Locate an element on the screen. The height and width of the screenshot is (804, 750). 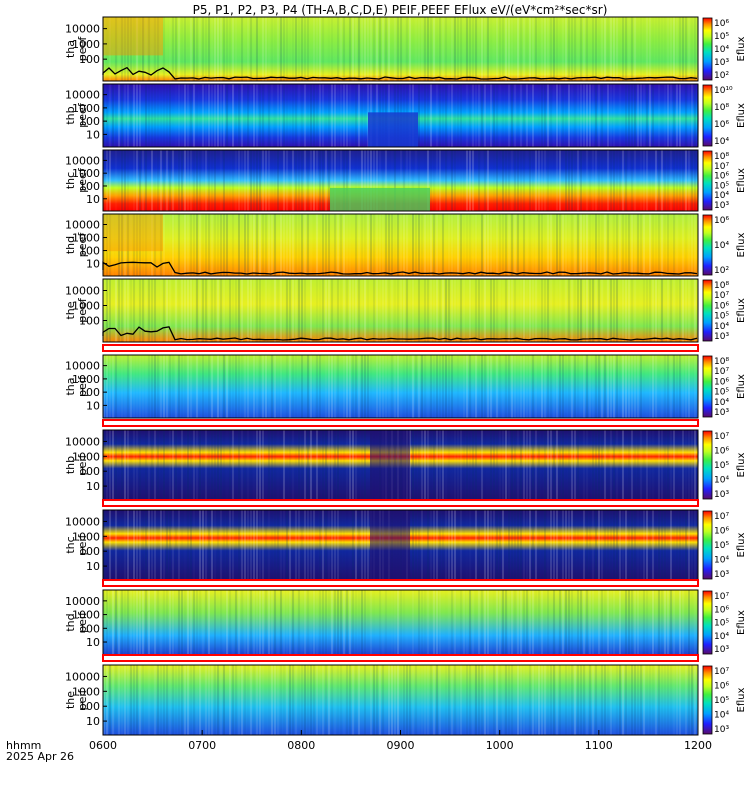
colorbar-tick-label: 10⁶ is located at coordinates (721, 687).